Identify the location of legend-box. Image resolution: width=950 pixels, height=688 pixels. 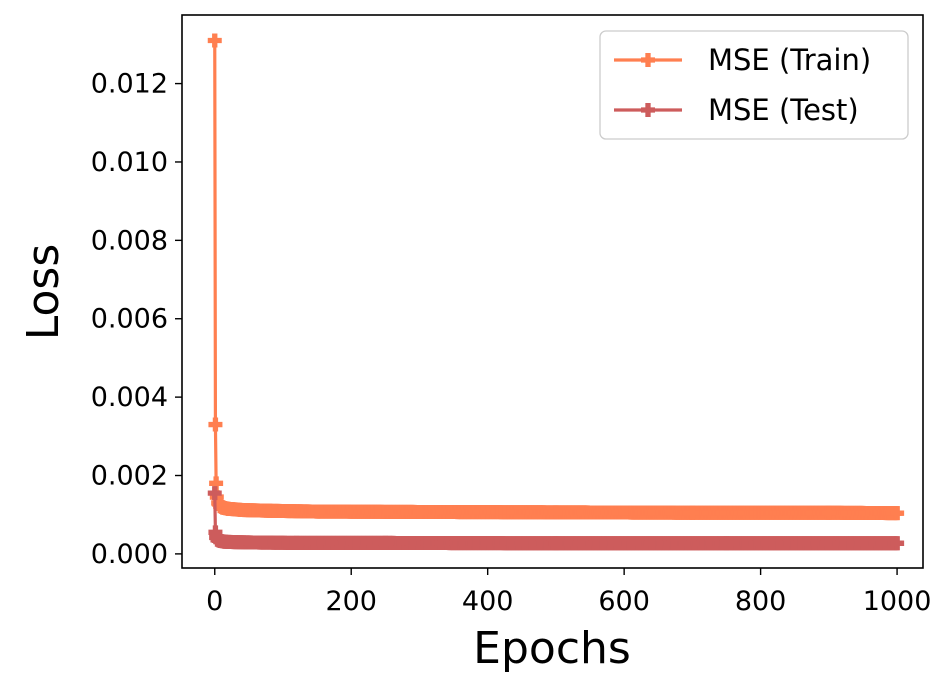
(754, 85).